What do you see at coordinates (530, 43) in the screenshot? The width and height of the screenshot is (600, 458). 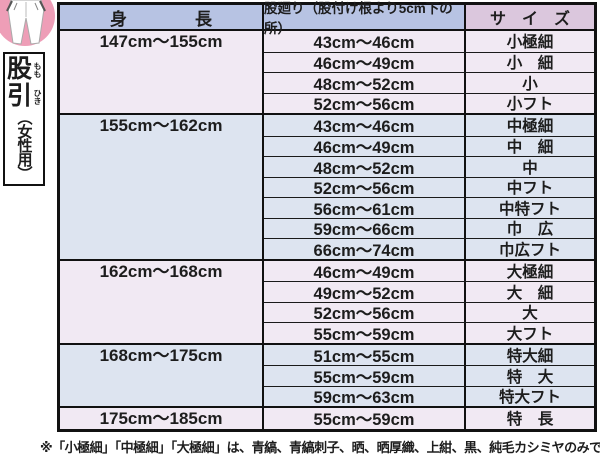 I see `size-name: 小極細` at bounding box center [530, 43].